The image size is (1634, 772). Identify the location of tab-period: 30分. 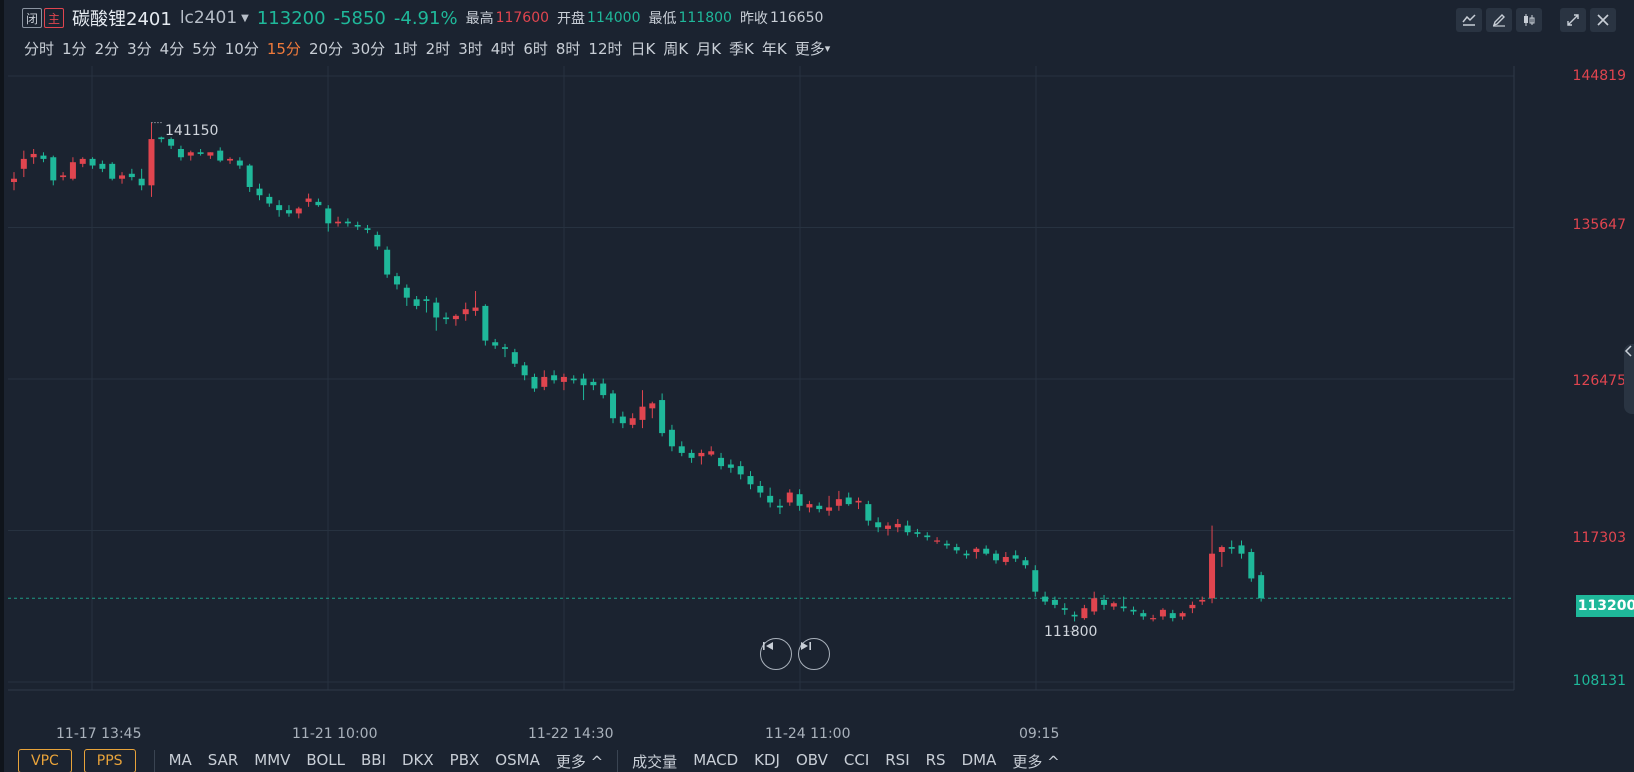
(368, 48).